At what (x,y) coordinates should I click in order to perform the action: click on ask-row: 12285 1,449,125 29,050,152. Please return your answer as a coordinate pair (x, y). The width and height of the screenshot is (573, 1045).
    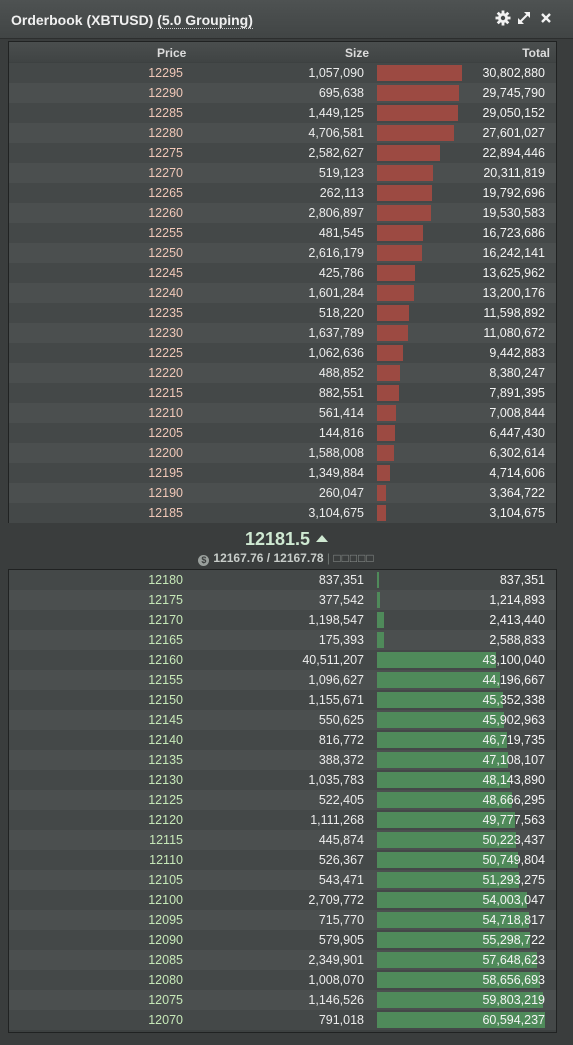
    Looking at the image, I should click on (282, 113).